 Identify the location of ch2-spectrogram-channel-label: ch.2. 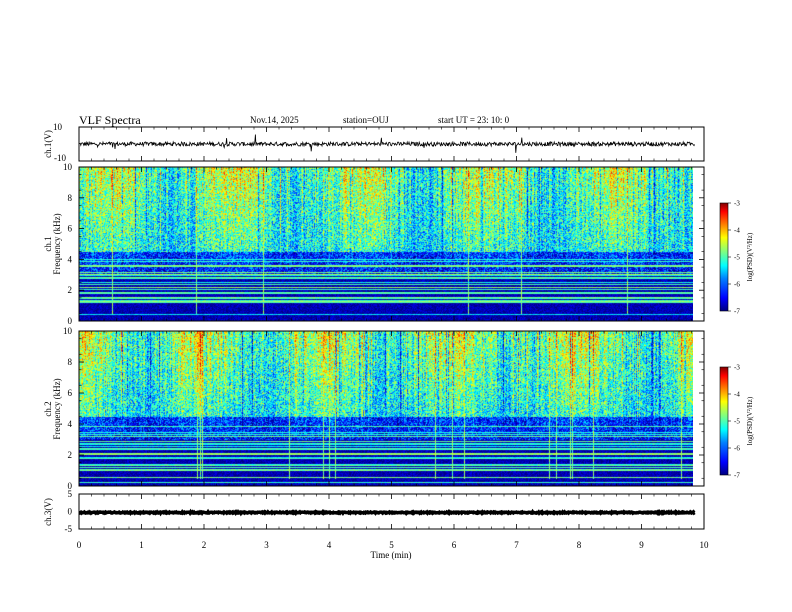
(48, 408).